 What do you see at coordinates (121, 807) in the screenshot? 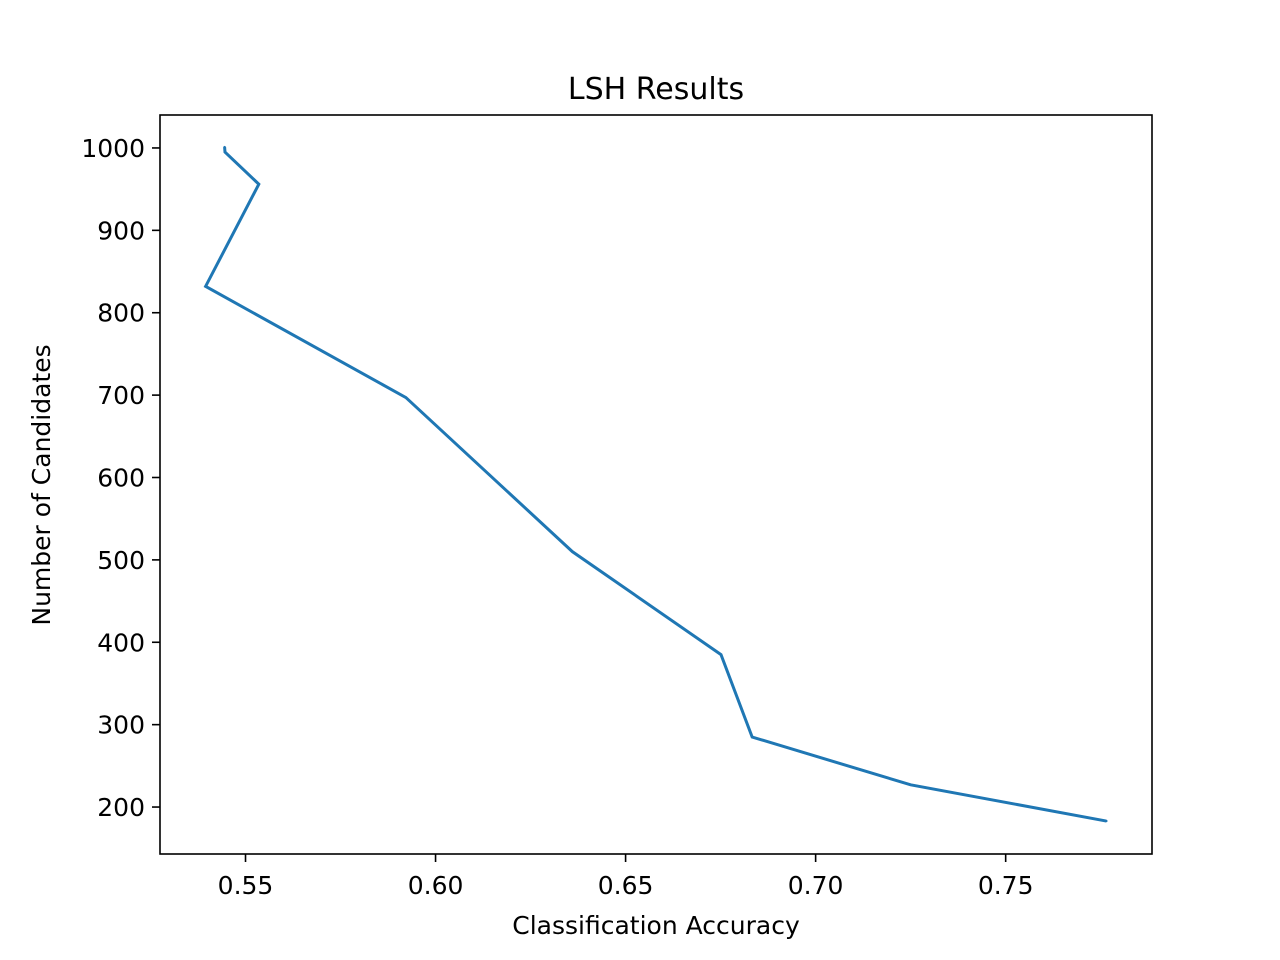
I see `y-tick-label: 200` at bounding box center [121, 807].